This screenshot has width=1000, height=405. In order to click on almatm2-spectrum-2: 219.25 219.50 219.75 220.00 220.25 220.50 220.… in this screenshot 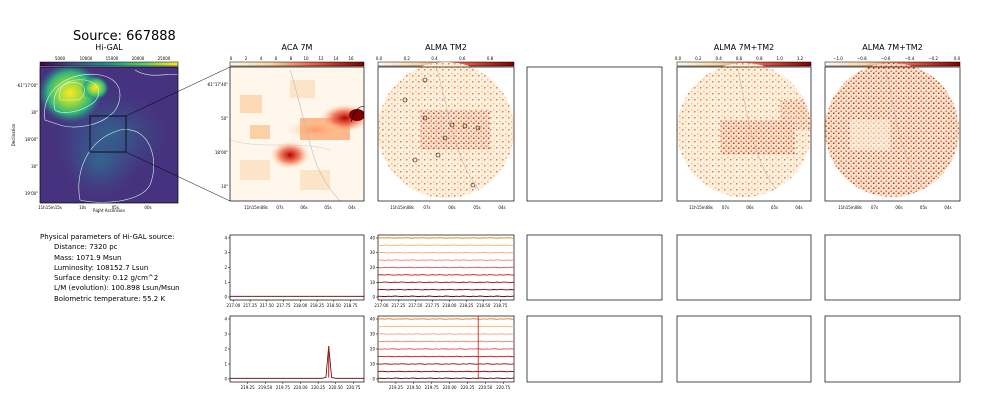, I will do `click(442, 352)`.